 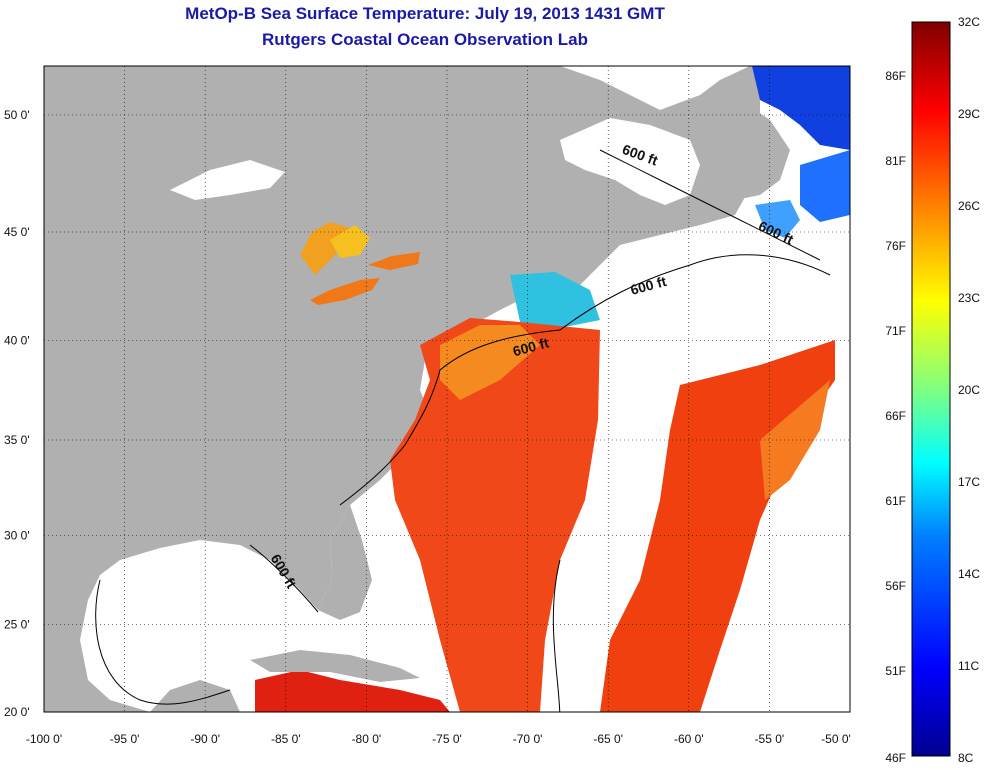 I want to click on colorbar-label-c: 11C, so click(x=968, y=666).